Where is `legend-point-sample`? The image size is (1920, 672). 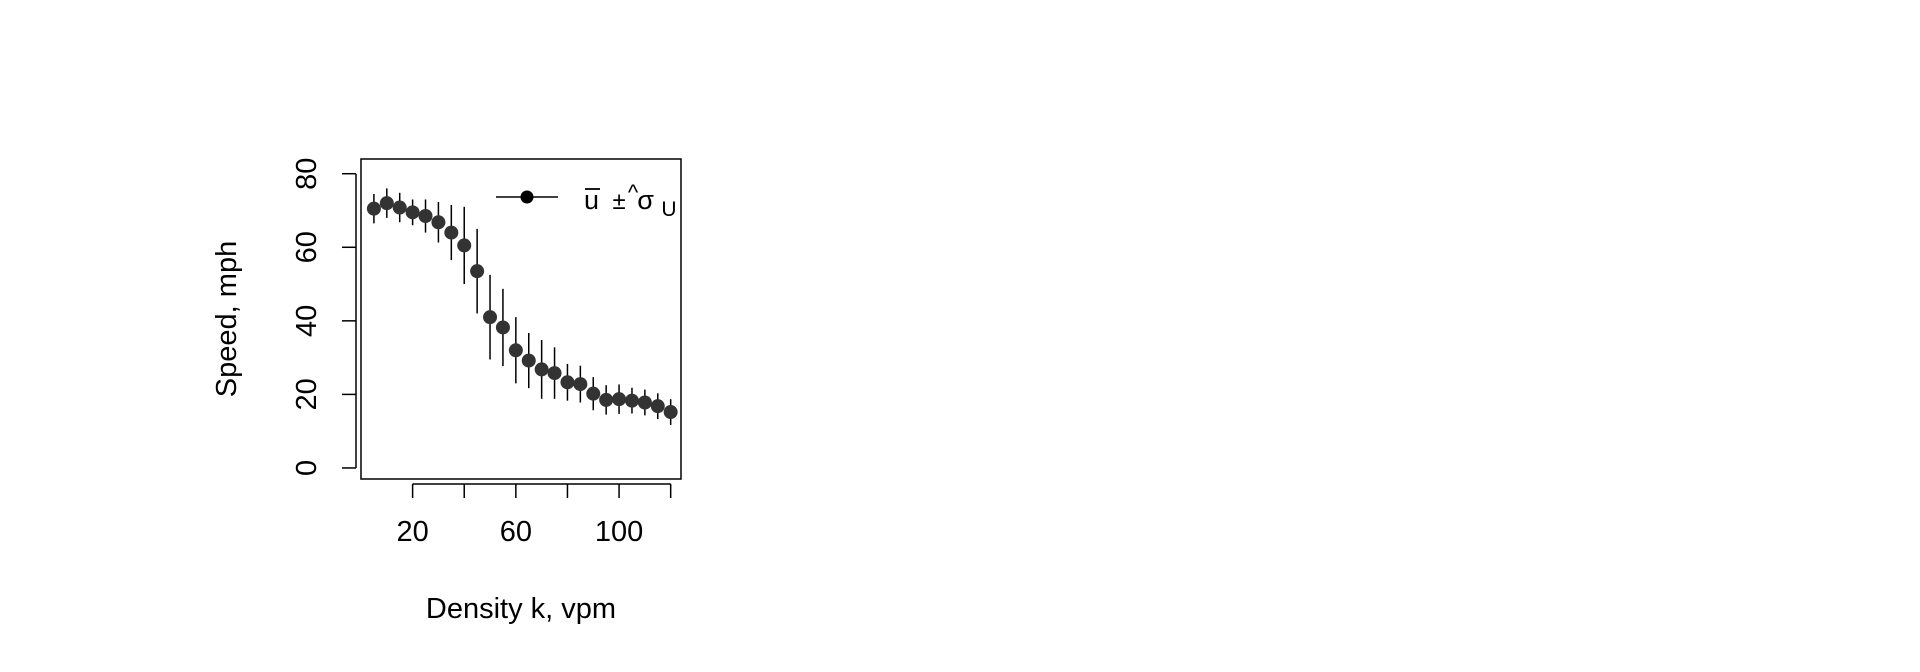
legend-point-sample is located at coordinates (527, 197).